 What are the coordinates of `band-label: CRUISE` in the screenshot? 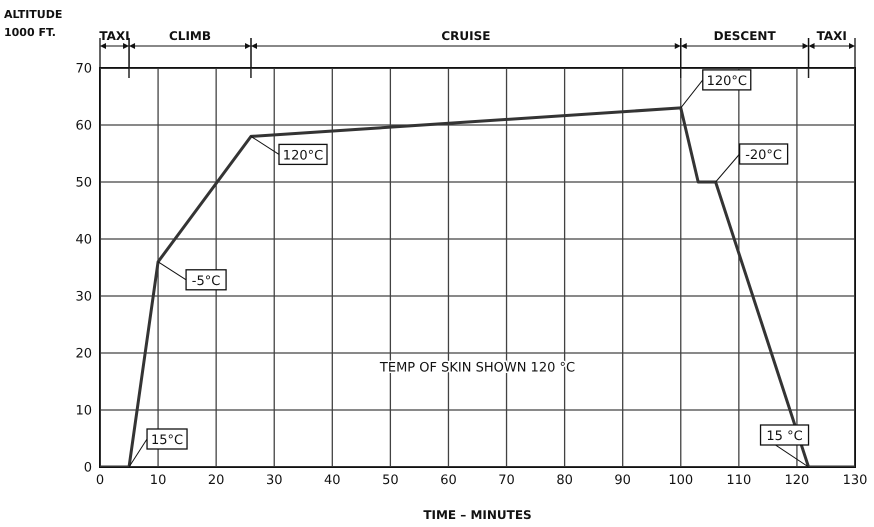 It's located at (465, 36).